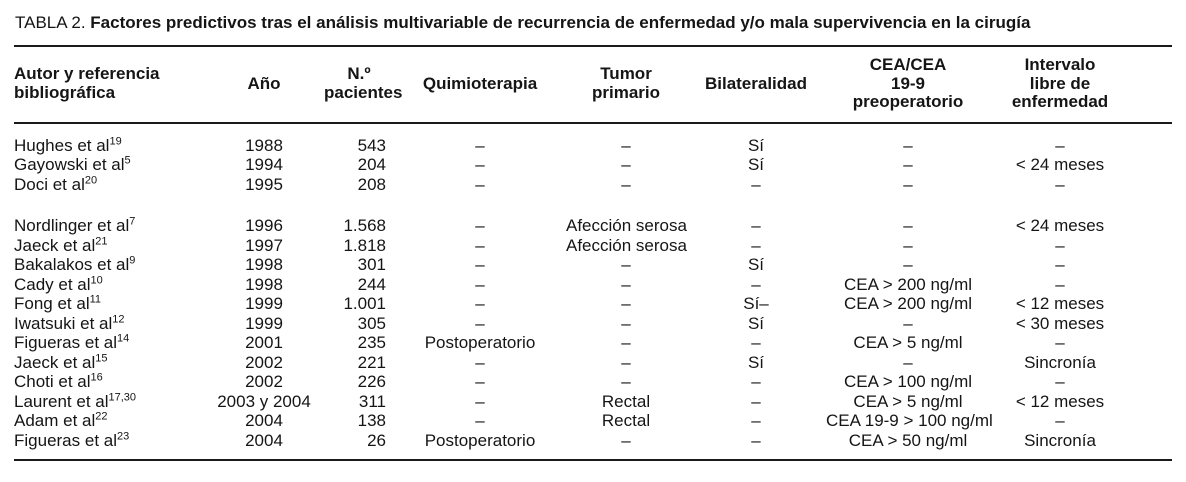 This screenshot has width=1186, height=482. I want to click on cell-year: 2004, so click(264, 420).